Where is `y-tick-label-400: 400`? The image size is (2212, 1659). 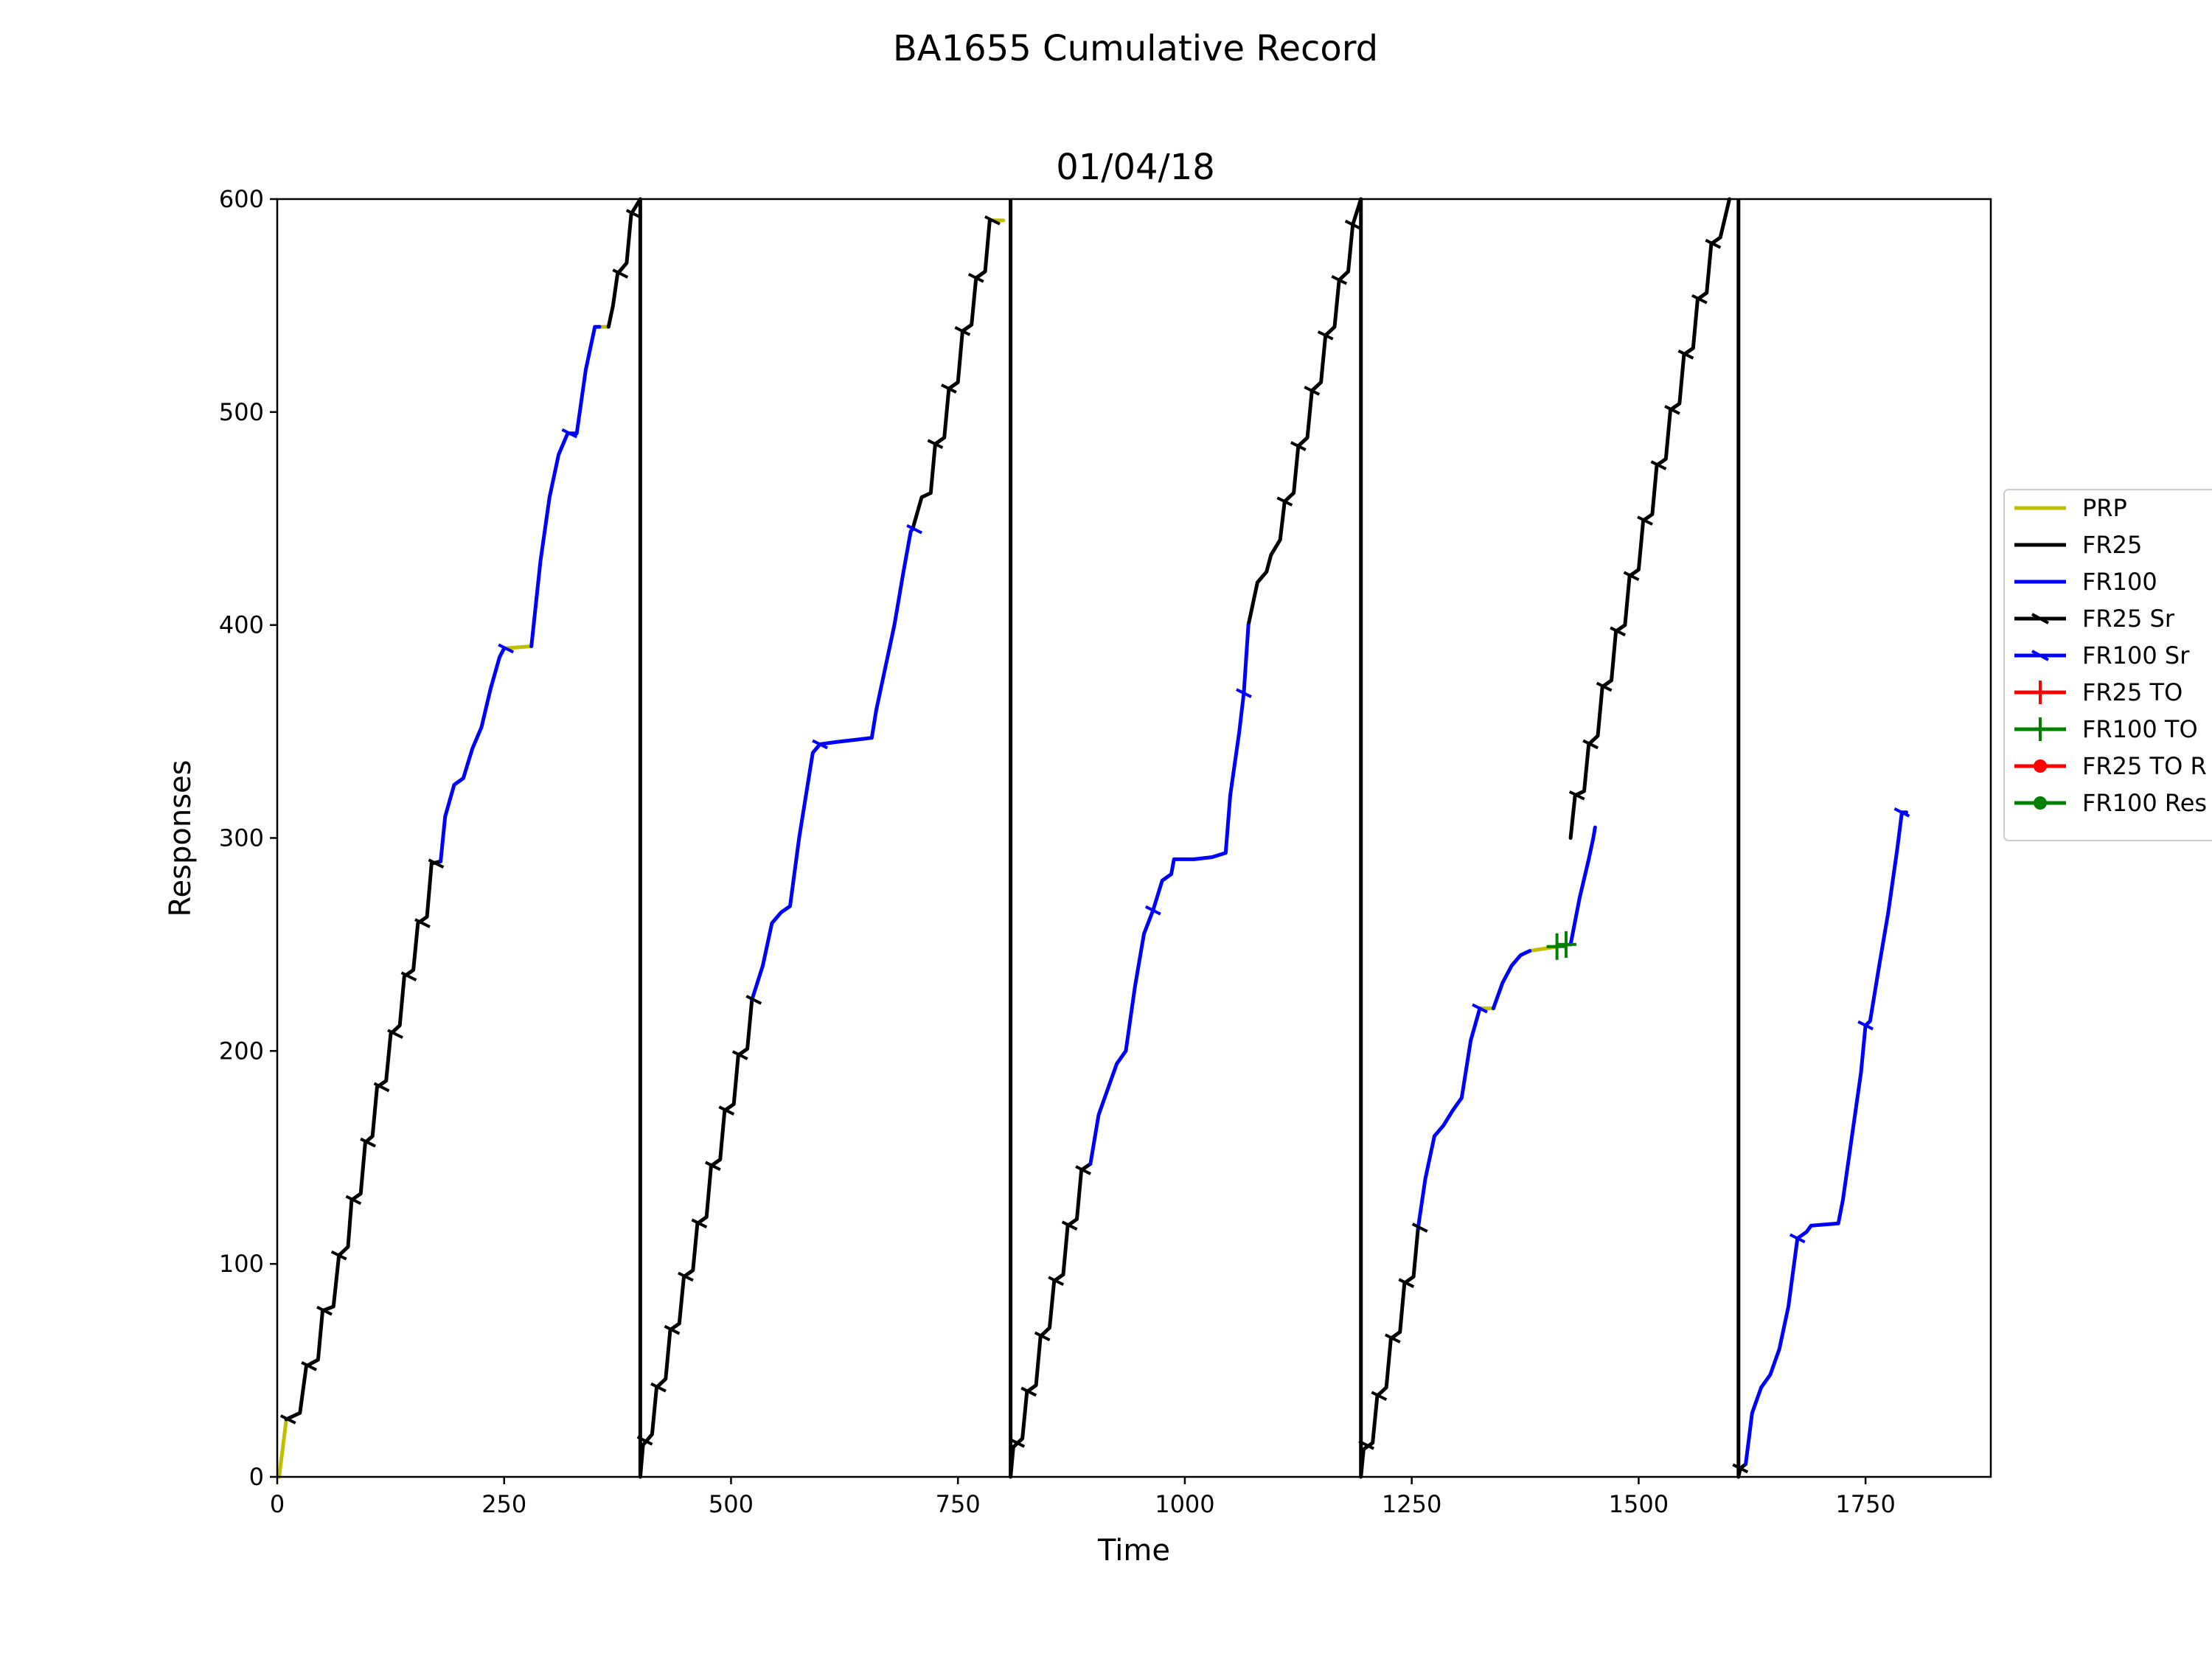
y-tick-label-400: 400 is located at coordinates (241, 625).